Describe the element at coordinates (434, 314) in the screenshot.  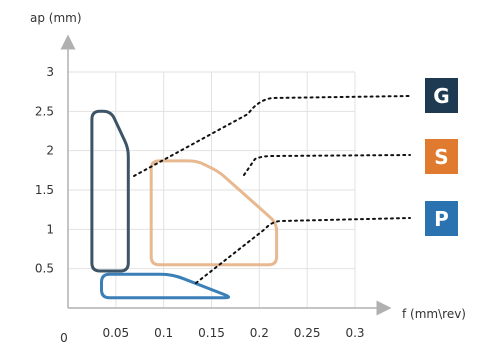
I see `x-axis-label: f (mm\rev)` at that location.